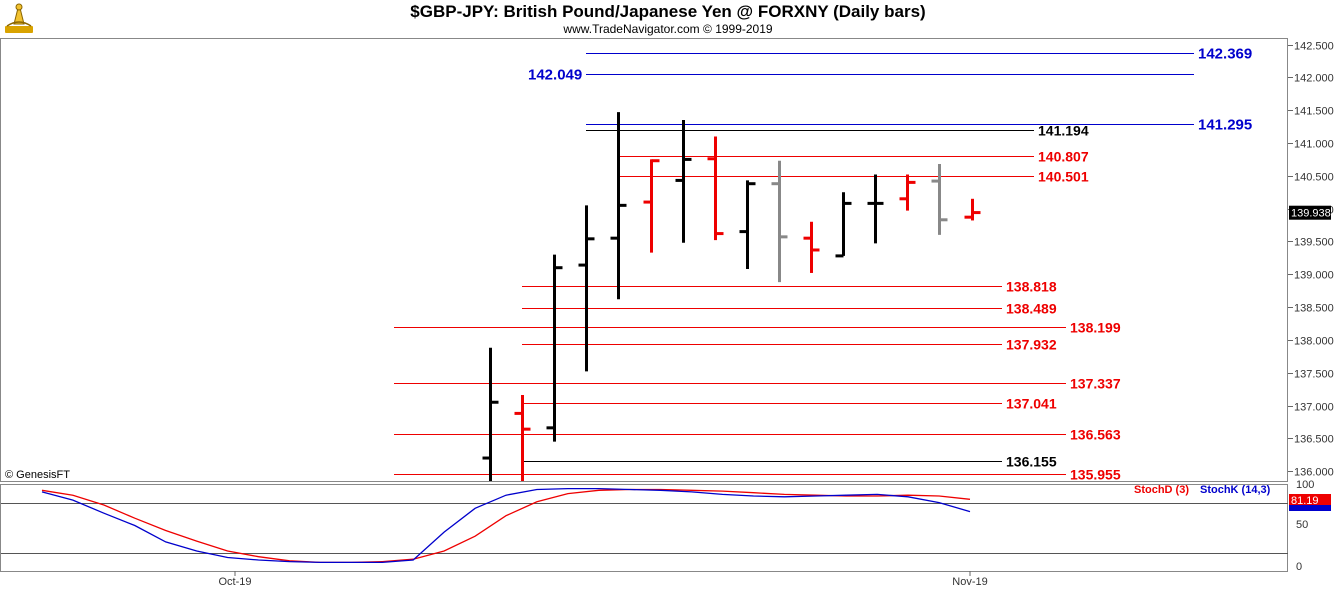 The image size is (1336, 591). What do you see at coordinates (1225, 125) in the screenshot?
I see `level-label: 141.295` at bounding box center [1225, 125].